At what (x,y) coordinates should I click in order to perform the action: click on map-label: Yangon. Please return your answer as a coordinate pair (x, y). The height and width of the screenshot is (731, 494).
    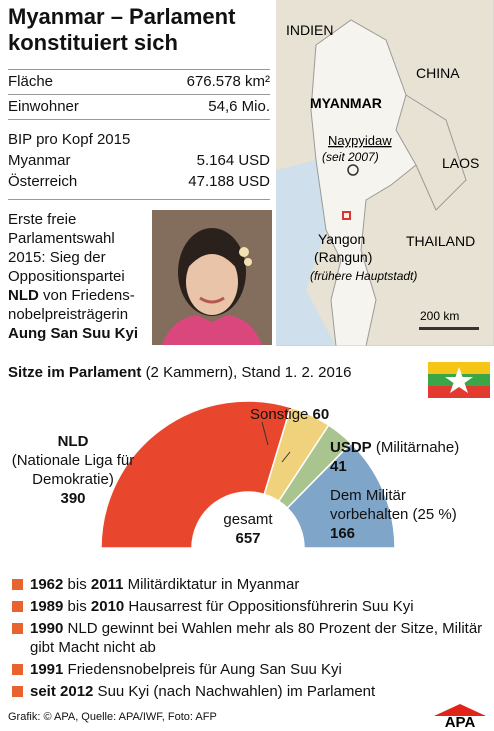
    Looking at the image, I should click on (341, 239).